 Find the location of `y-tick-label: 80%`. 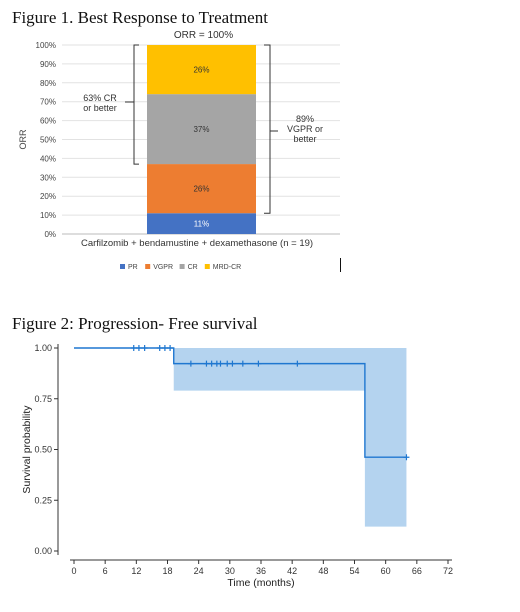

y-tick-label: 80% is located at coordinates (48, 83).